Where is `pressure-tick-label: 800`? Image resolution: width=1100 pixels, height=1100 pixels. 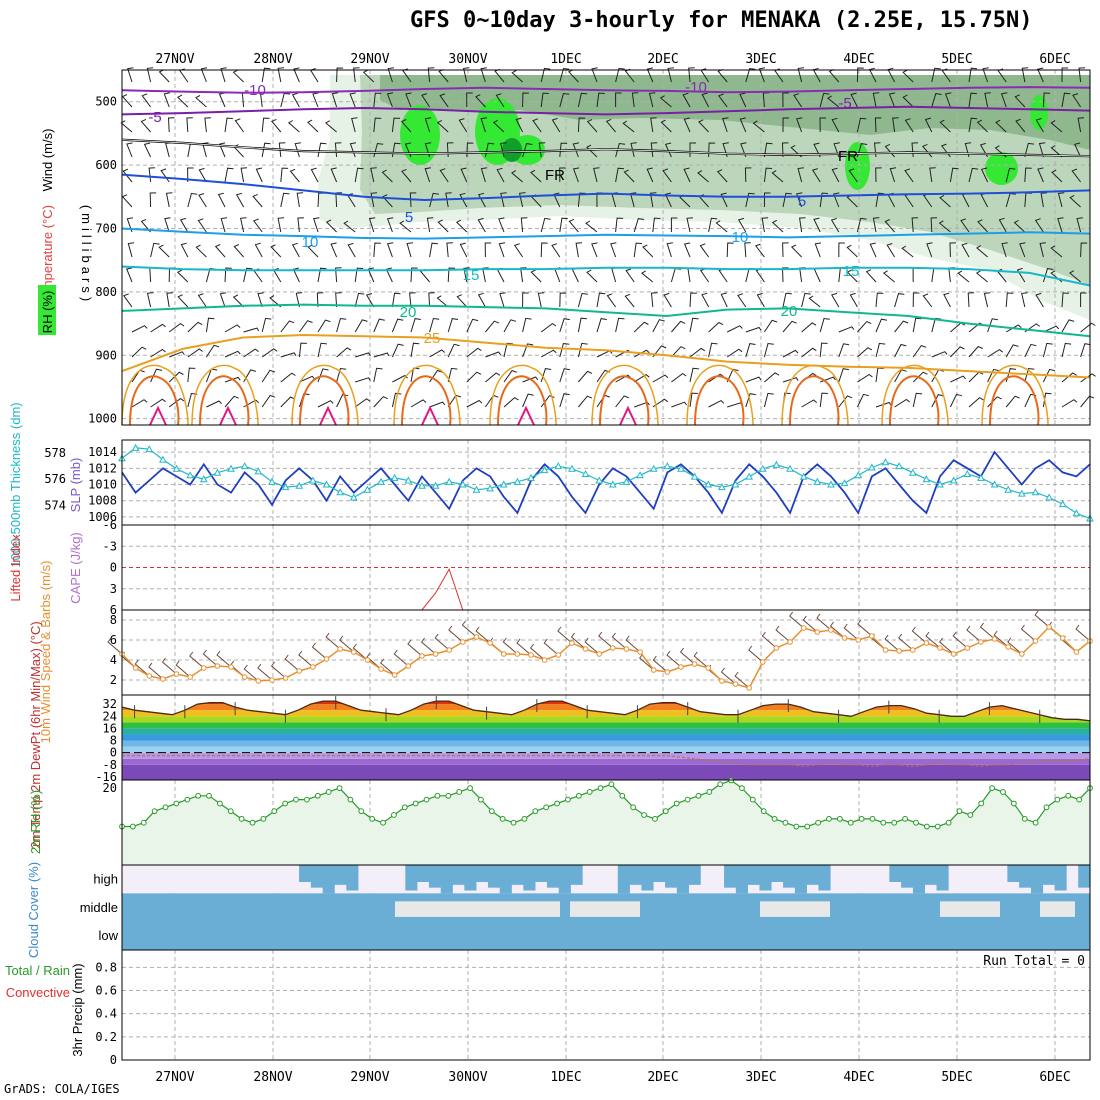 pressure-tick-label: 800 is located at coordinates (106, 292).